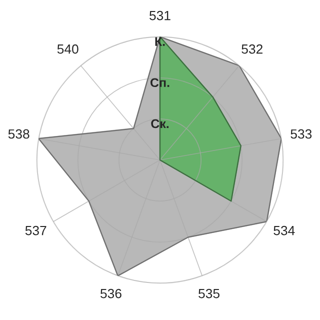 The height and width of the screenshot is (320, 320). I want to click on spoke-label: 540, so click(67, 49).